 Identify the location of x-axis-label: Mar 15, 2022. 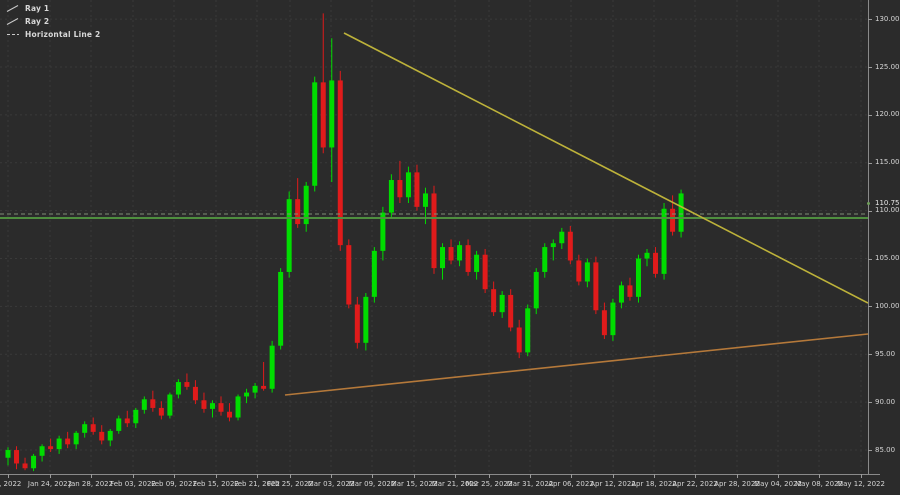
(414, 484).